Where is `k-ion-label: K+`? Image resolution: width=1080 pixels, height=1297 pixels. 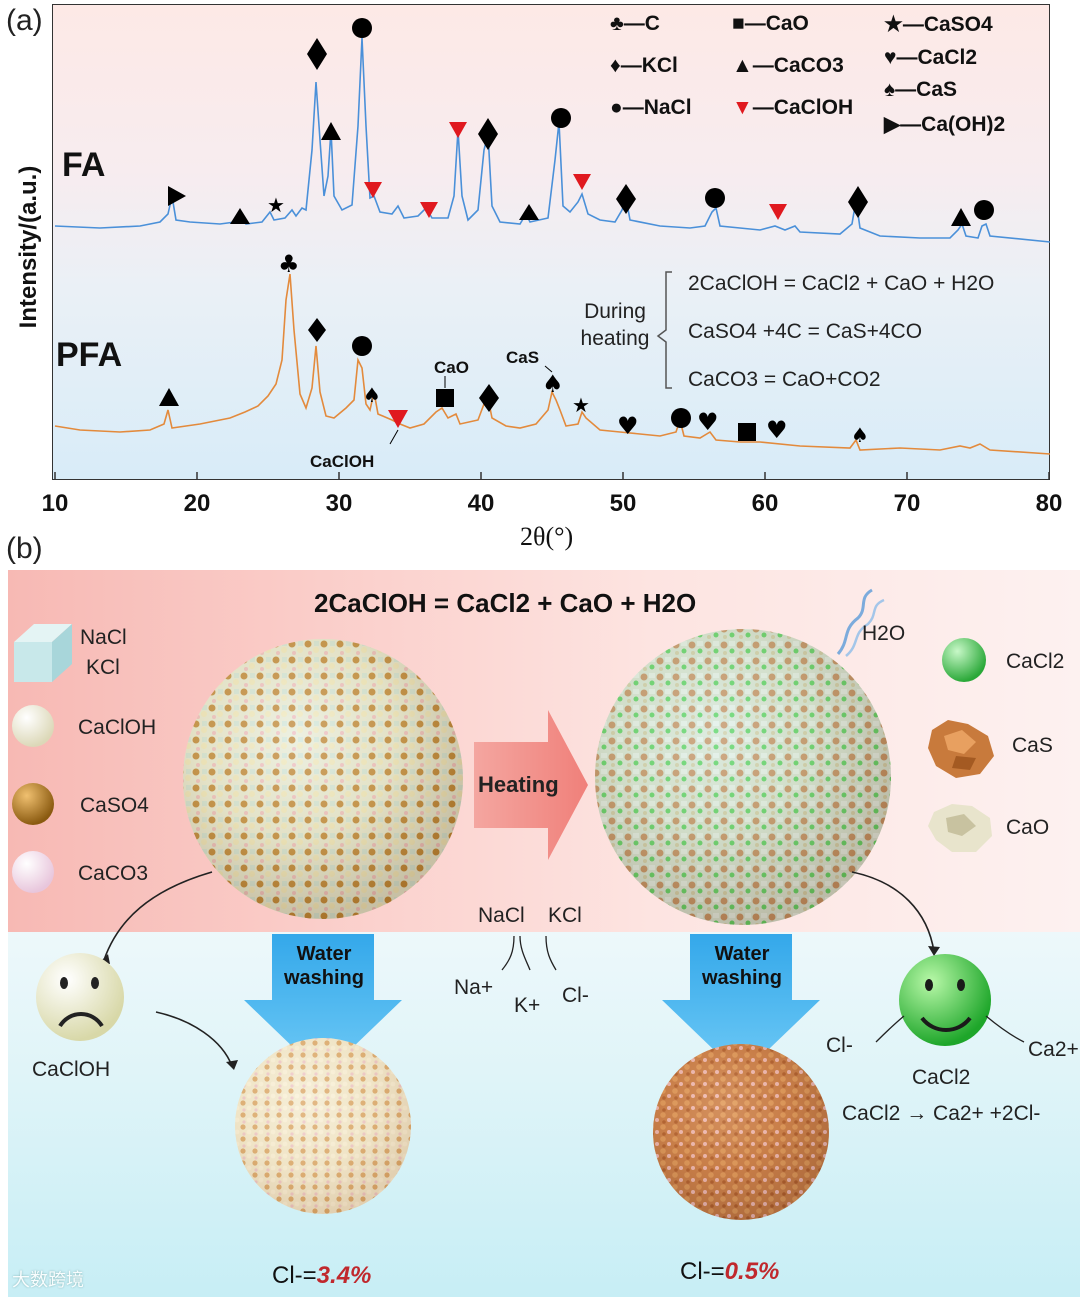 k-ion-label: K+ is located at coordinates (527, 1005).